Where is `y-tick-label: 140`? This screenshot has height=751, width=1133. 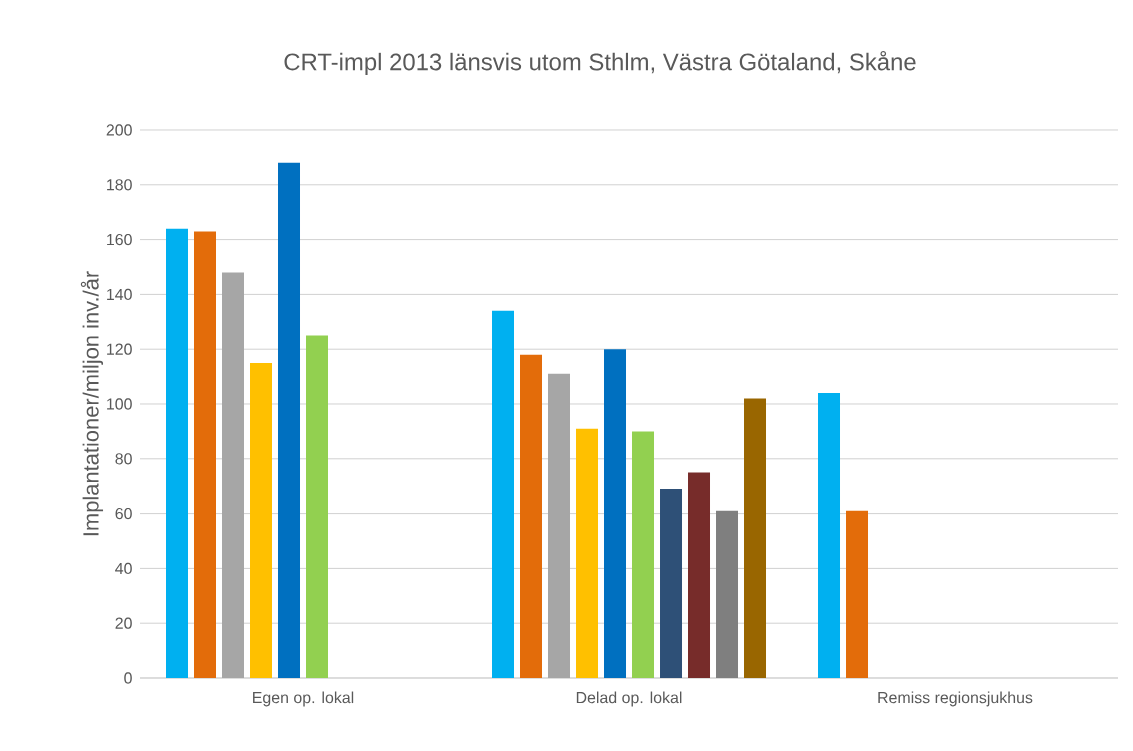
y-tick-label: 140 is located at coordinates (119, 294).